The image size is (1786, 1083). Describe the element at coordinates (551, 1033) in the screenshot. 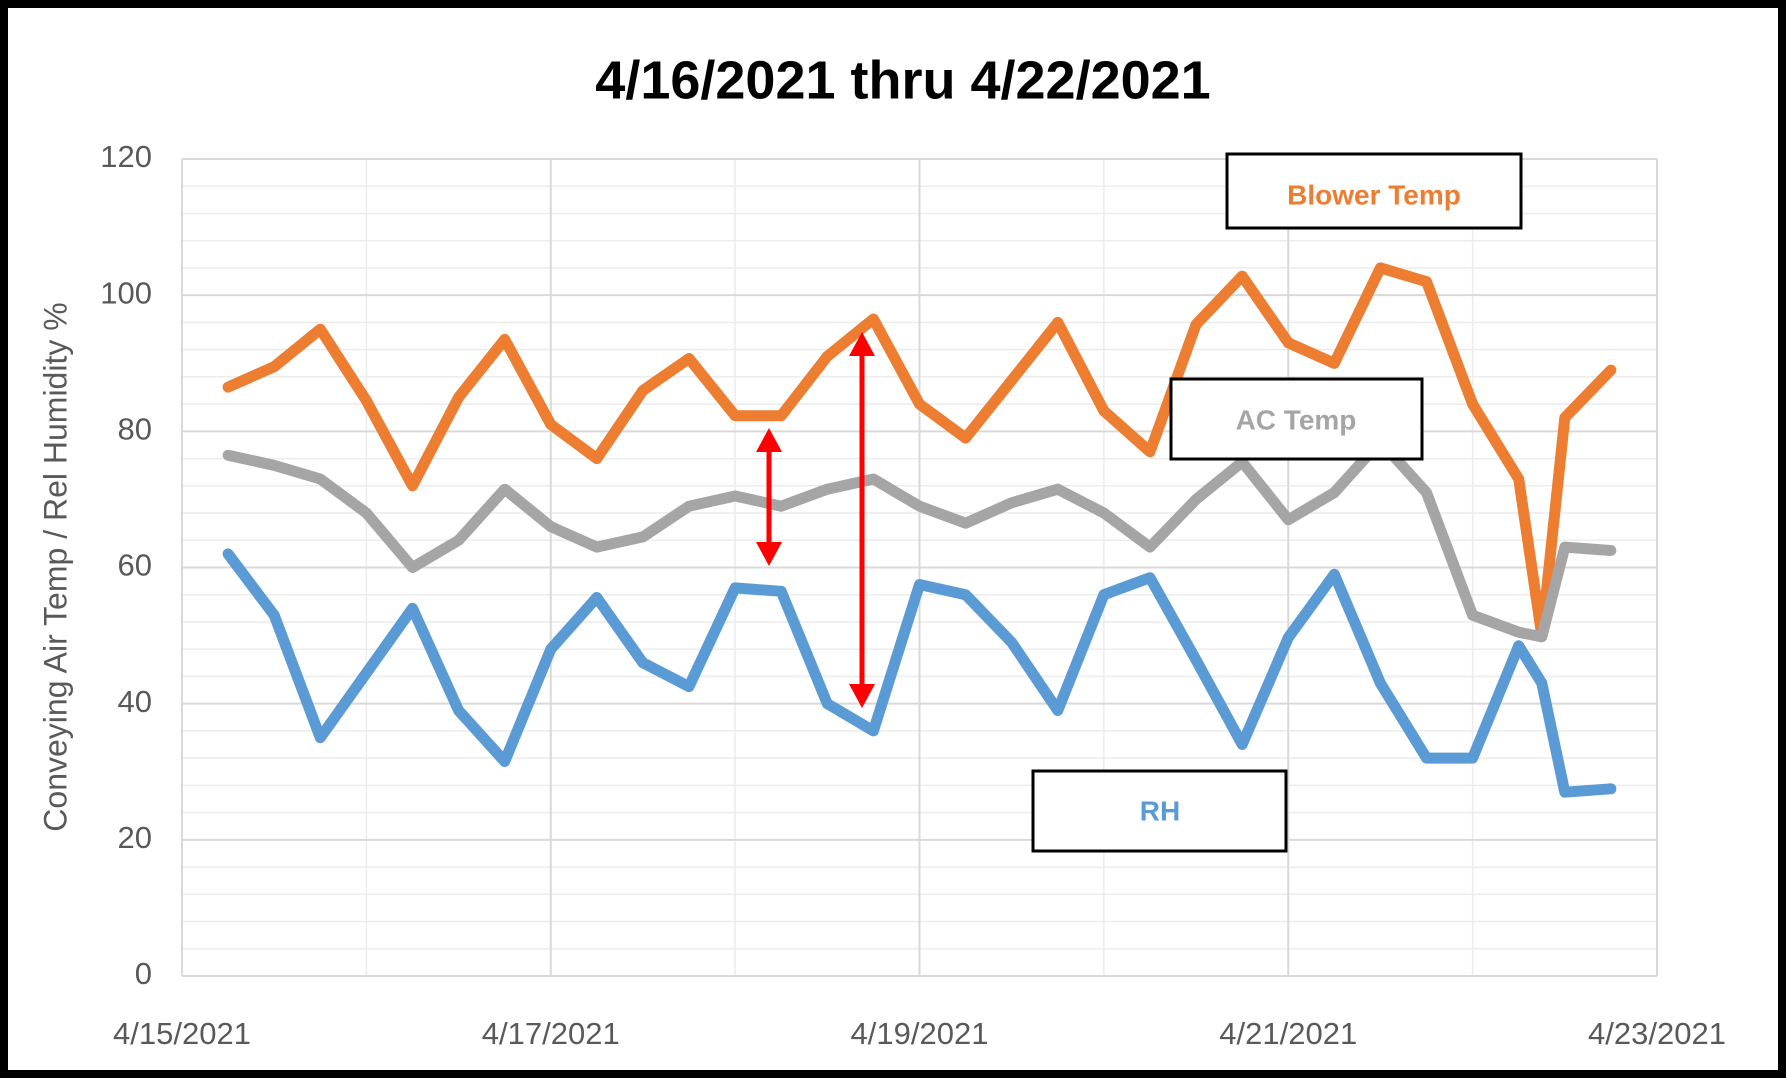

I see `x-tick-label: 4/17/2021` at that location.